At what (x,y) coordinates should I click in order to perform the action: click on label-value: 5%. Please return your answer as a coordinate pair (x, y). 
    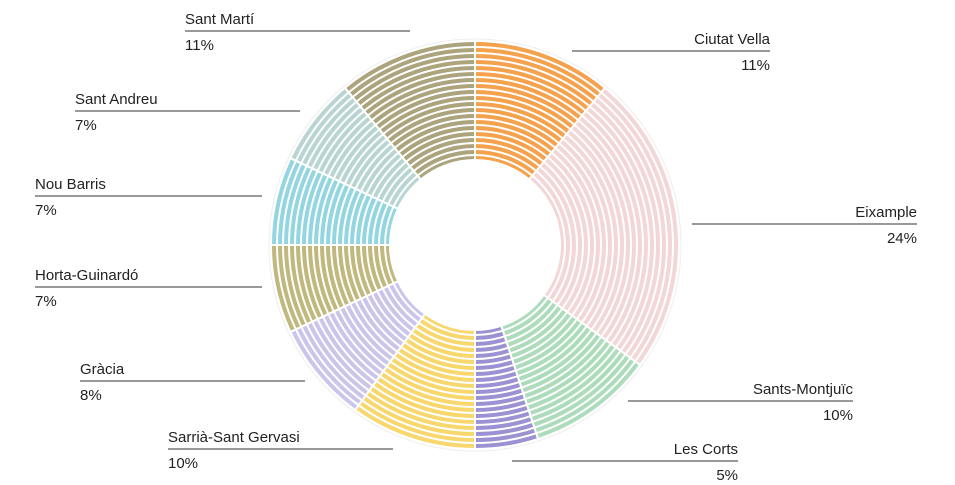
    Looking at the image, I should click on (727, 475).